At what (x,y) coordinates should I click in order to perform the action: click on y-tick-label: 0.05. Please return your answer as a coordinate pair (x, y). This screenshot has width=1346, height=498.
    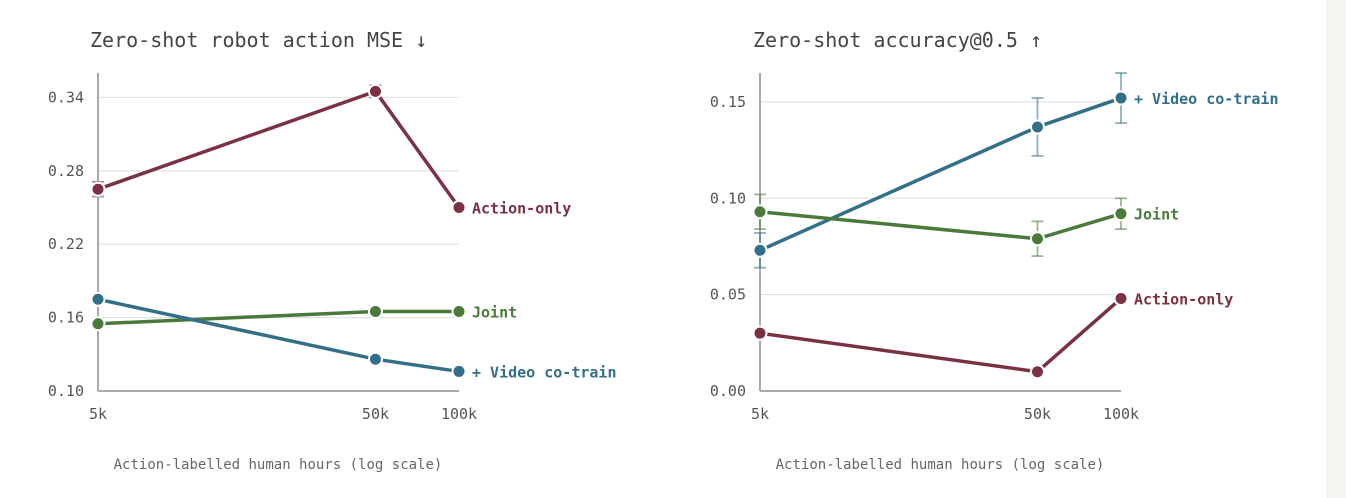
    Looking at the image, I should click on (728, 295).